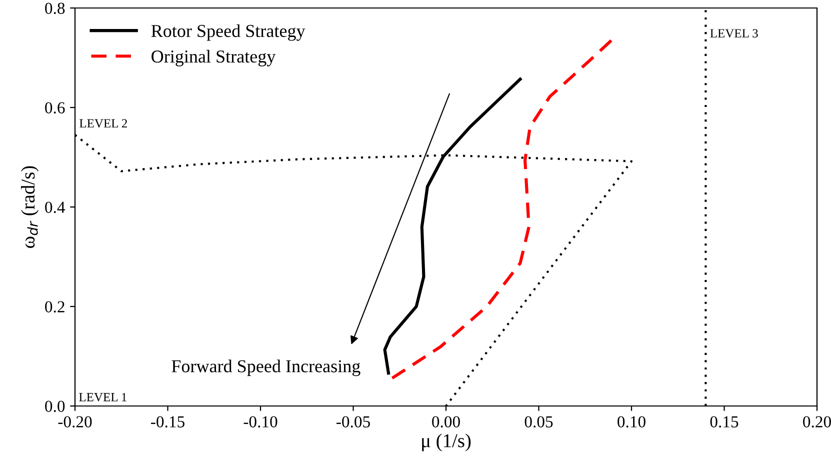  I want to click on y-axis-title: ω$_{dr}$ (rad/s), so click(30, 207).